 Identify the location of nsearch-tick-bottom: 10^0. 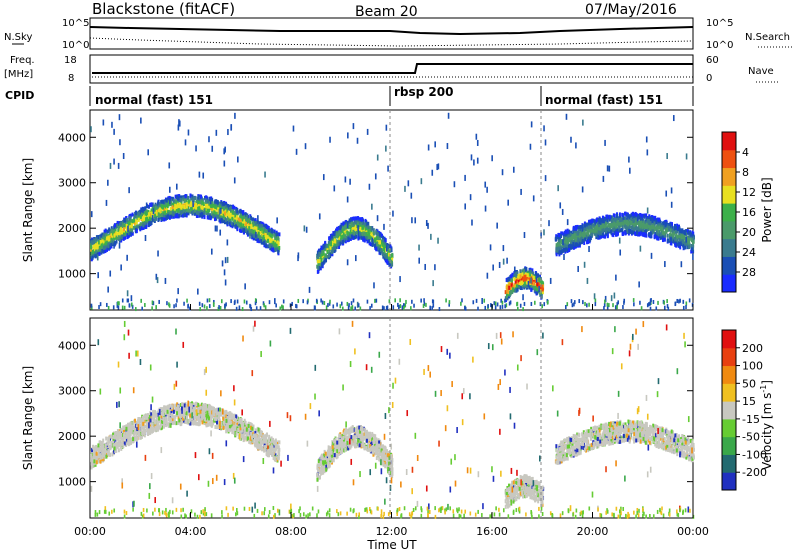
(719, 45).